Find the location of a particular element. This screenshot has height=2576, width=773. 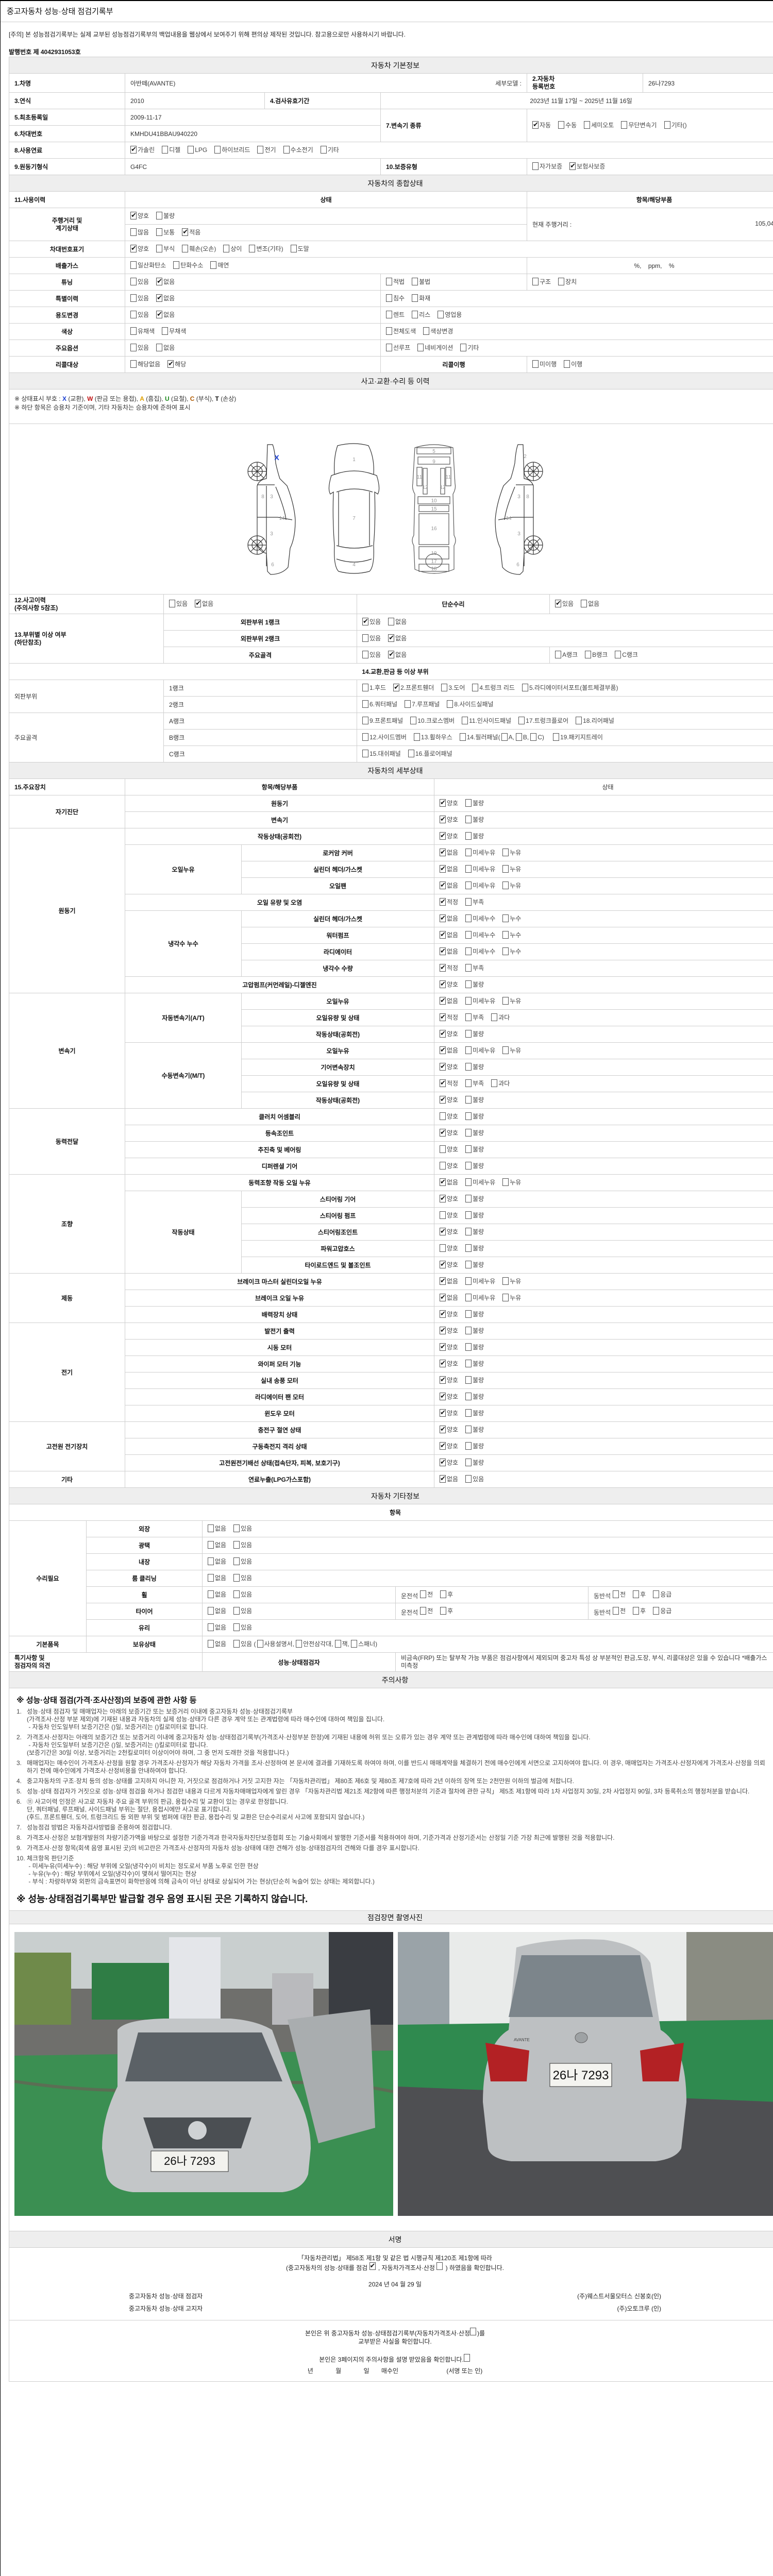

checkbox-option: 적법 is located at coordinates (395, 281).